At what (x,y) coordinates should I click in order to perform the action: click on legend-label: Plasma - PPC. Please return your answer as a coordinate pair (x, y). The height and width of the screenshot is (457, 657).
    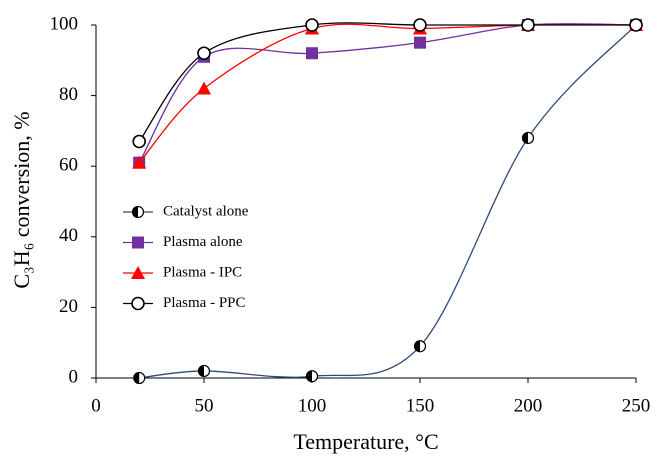
    Looking at the image, I should click on (204, 303).